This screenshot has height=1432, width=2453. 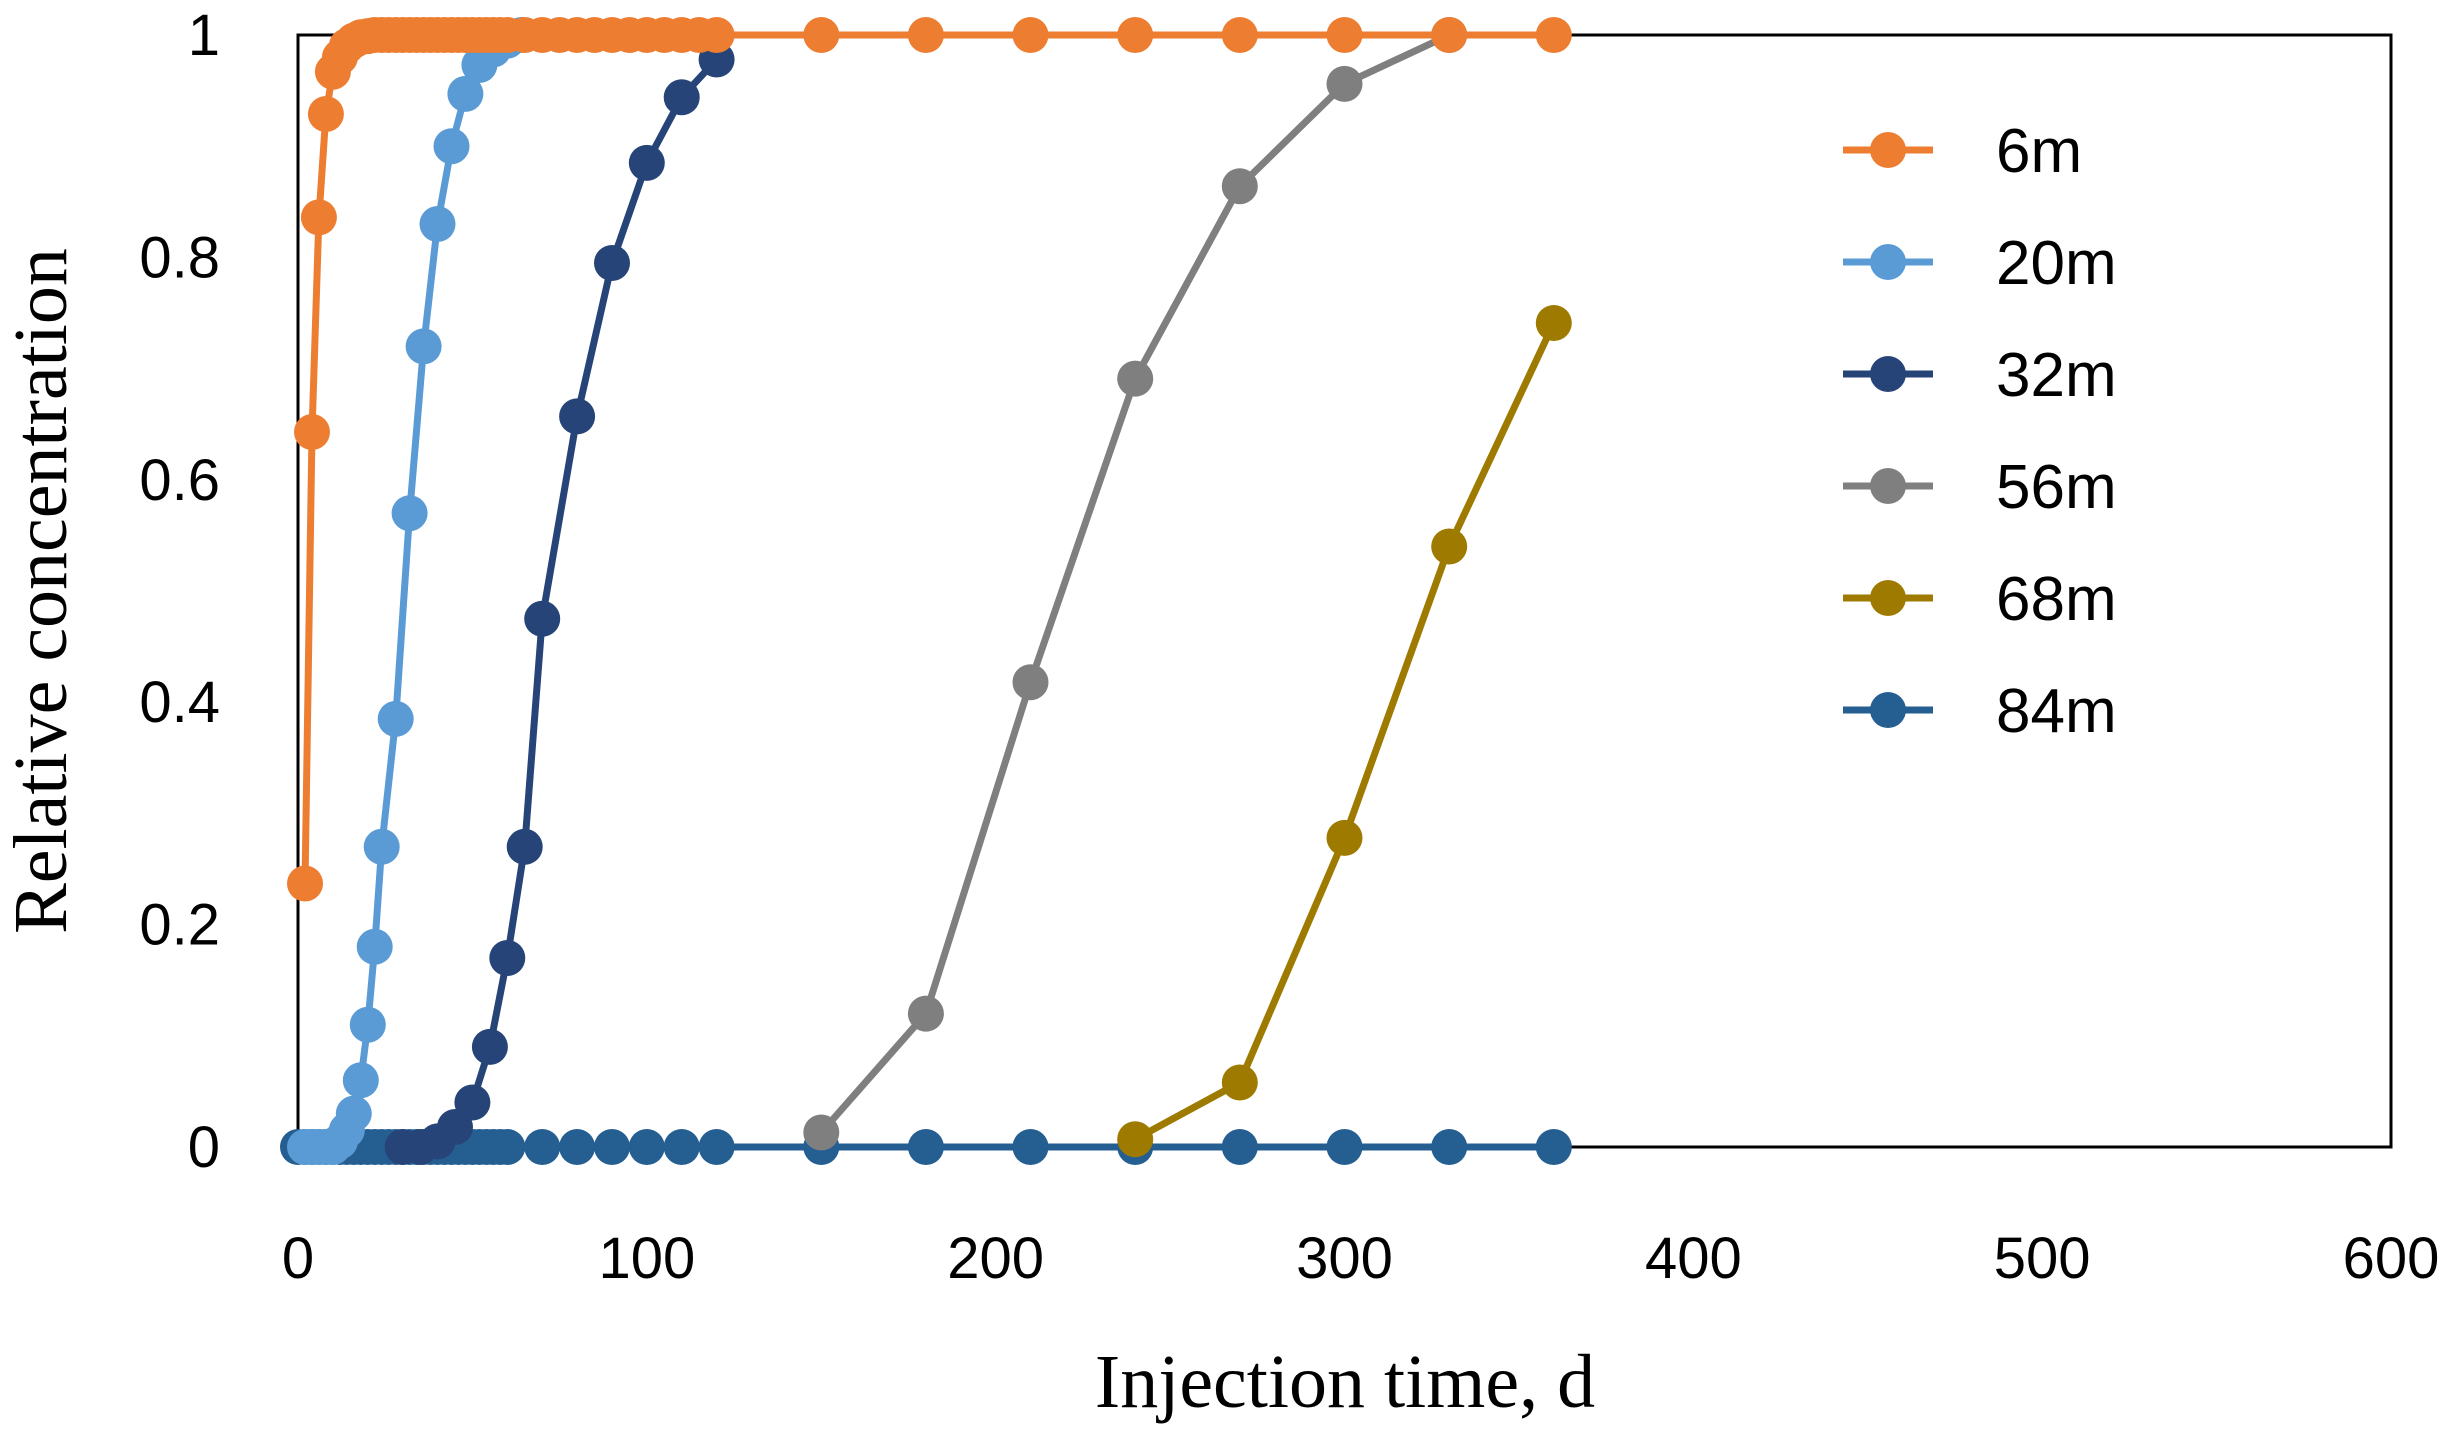 What do you see at coordinates (1980, 431) in the screenshot?
I see `legend: 6m 20m 32m 56m 68m 84m` at bounding box center [1980, 431].